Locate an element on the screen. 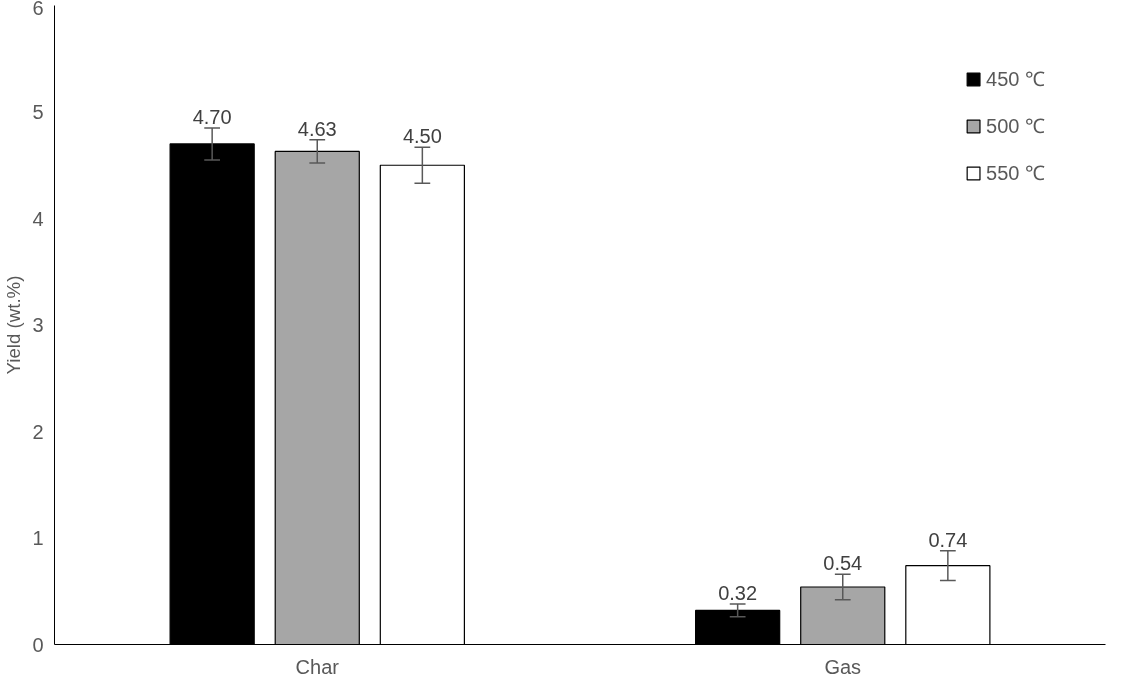 The width and height of the screenshot is (1122, 691). data-label: 0.54 is located at coordinates (843, 563).